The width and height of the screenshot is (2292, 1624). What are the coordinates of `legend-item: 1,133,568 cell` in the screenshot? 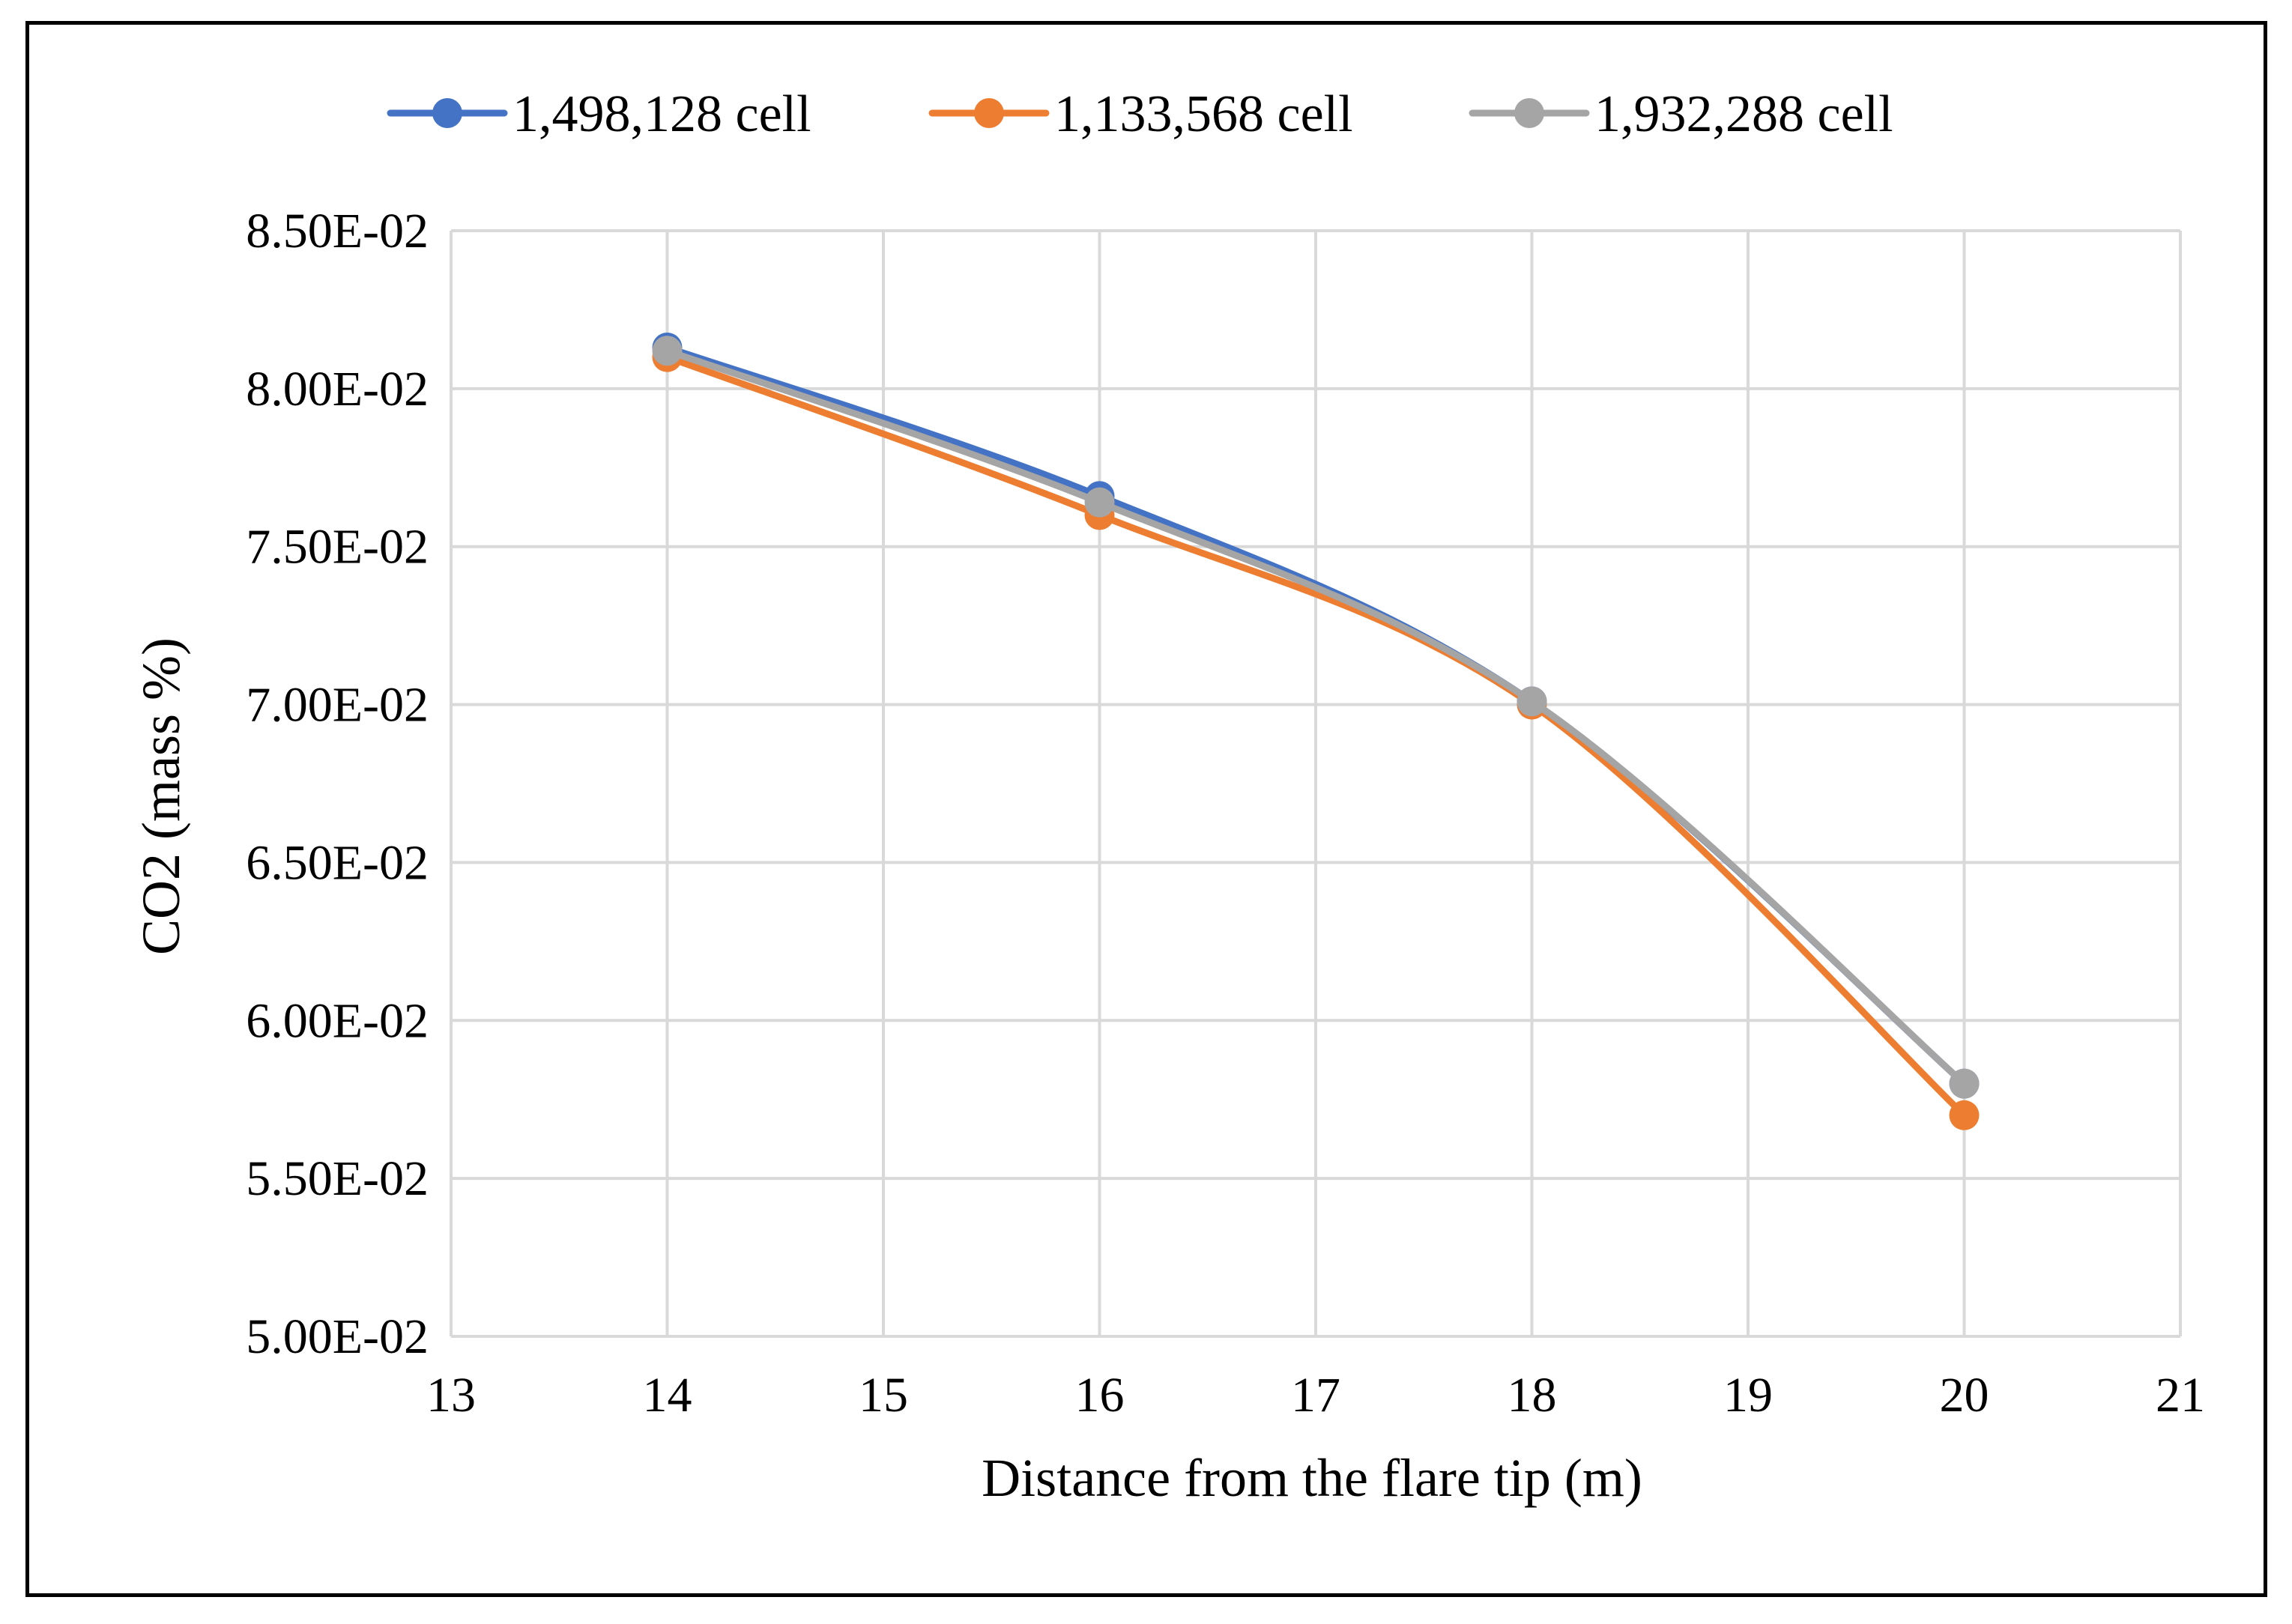 It's located at (1140, 114).